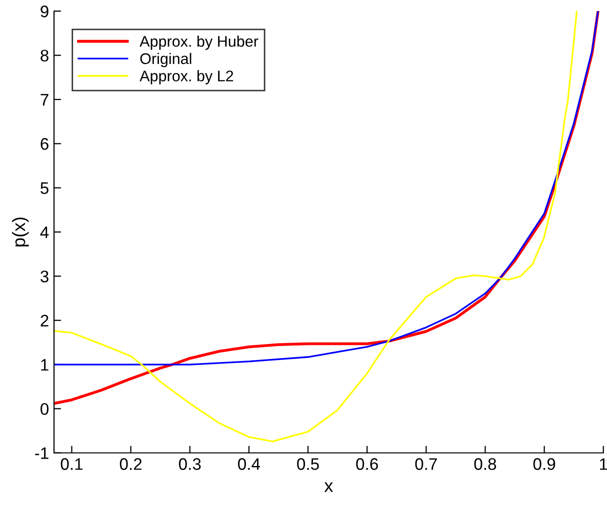 This screenshot has height=506, width=607. Describe the element at coordinates (485, 464) in the screenshot. I see `x-tick-label: 0.8` at that location.